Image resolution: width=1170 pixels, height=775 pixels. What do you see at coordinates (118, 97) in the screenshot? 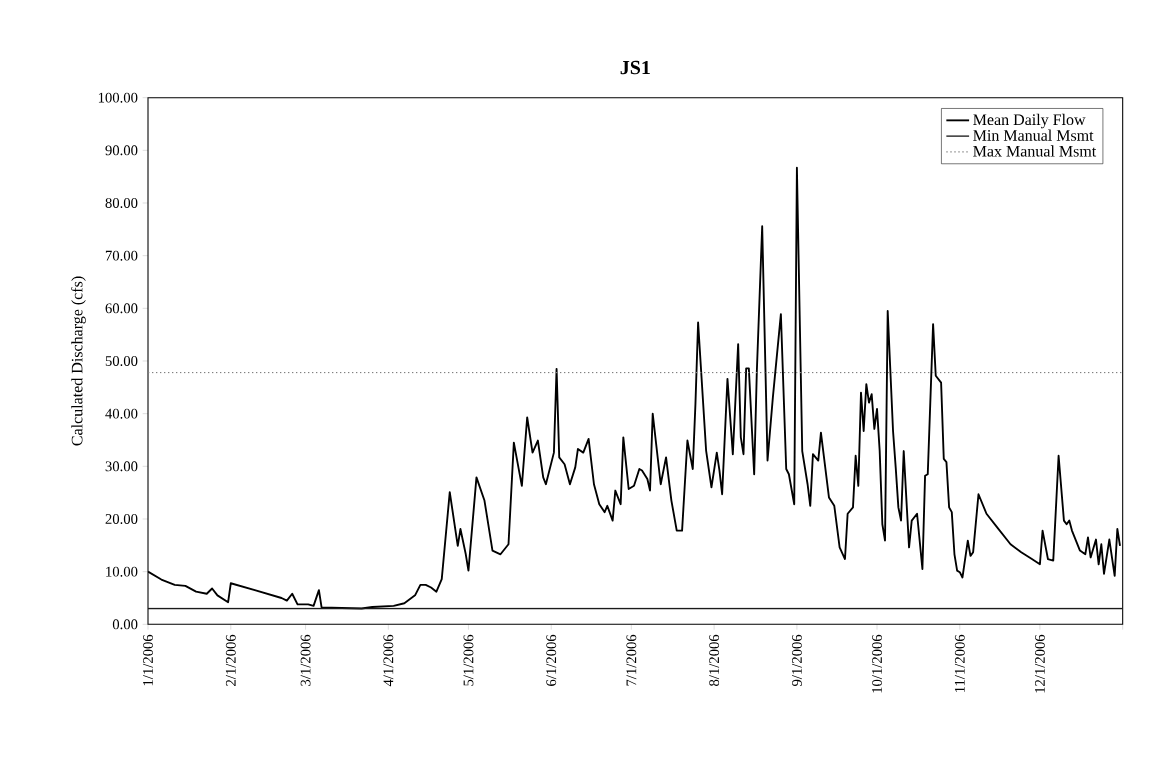
I see `y-tick-label: 100.00` at bounding box center [118, 97].